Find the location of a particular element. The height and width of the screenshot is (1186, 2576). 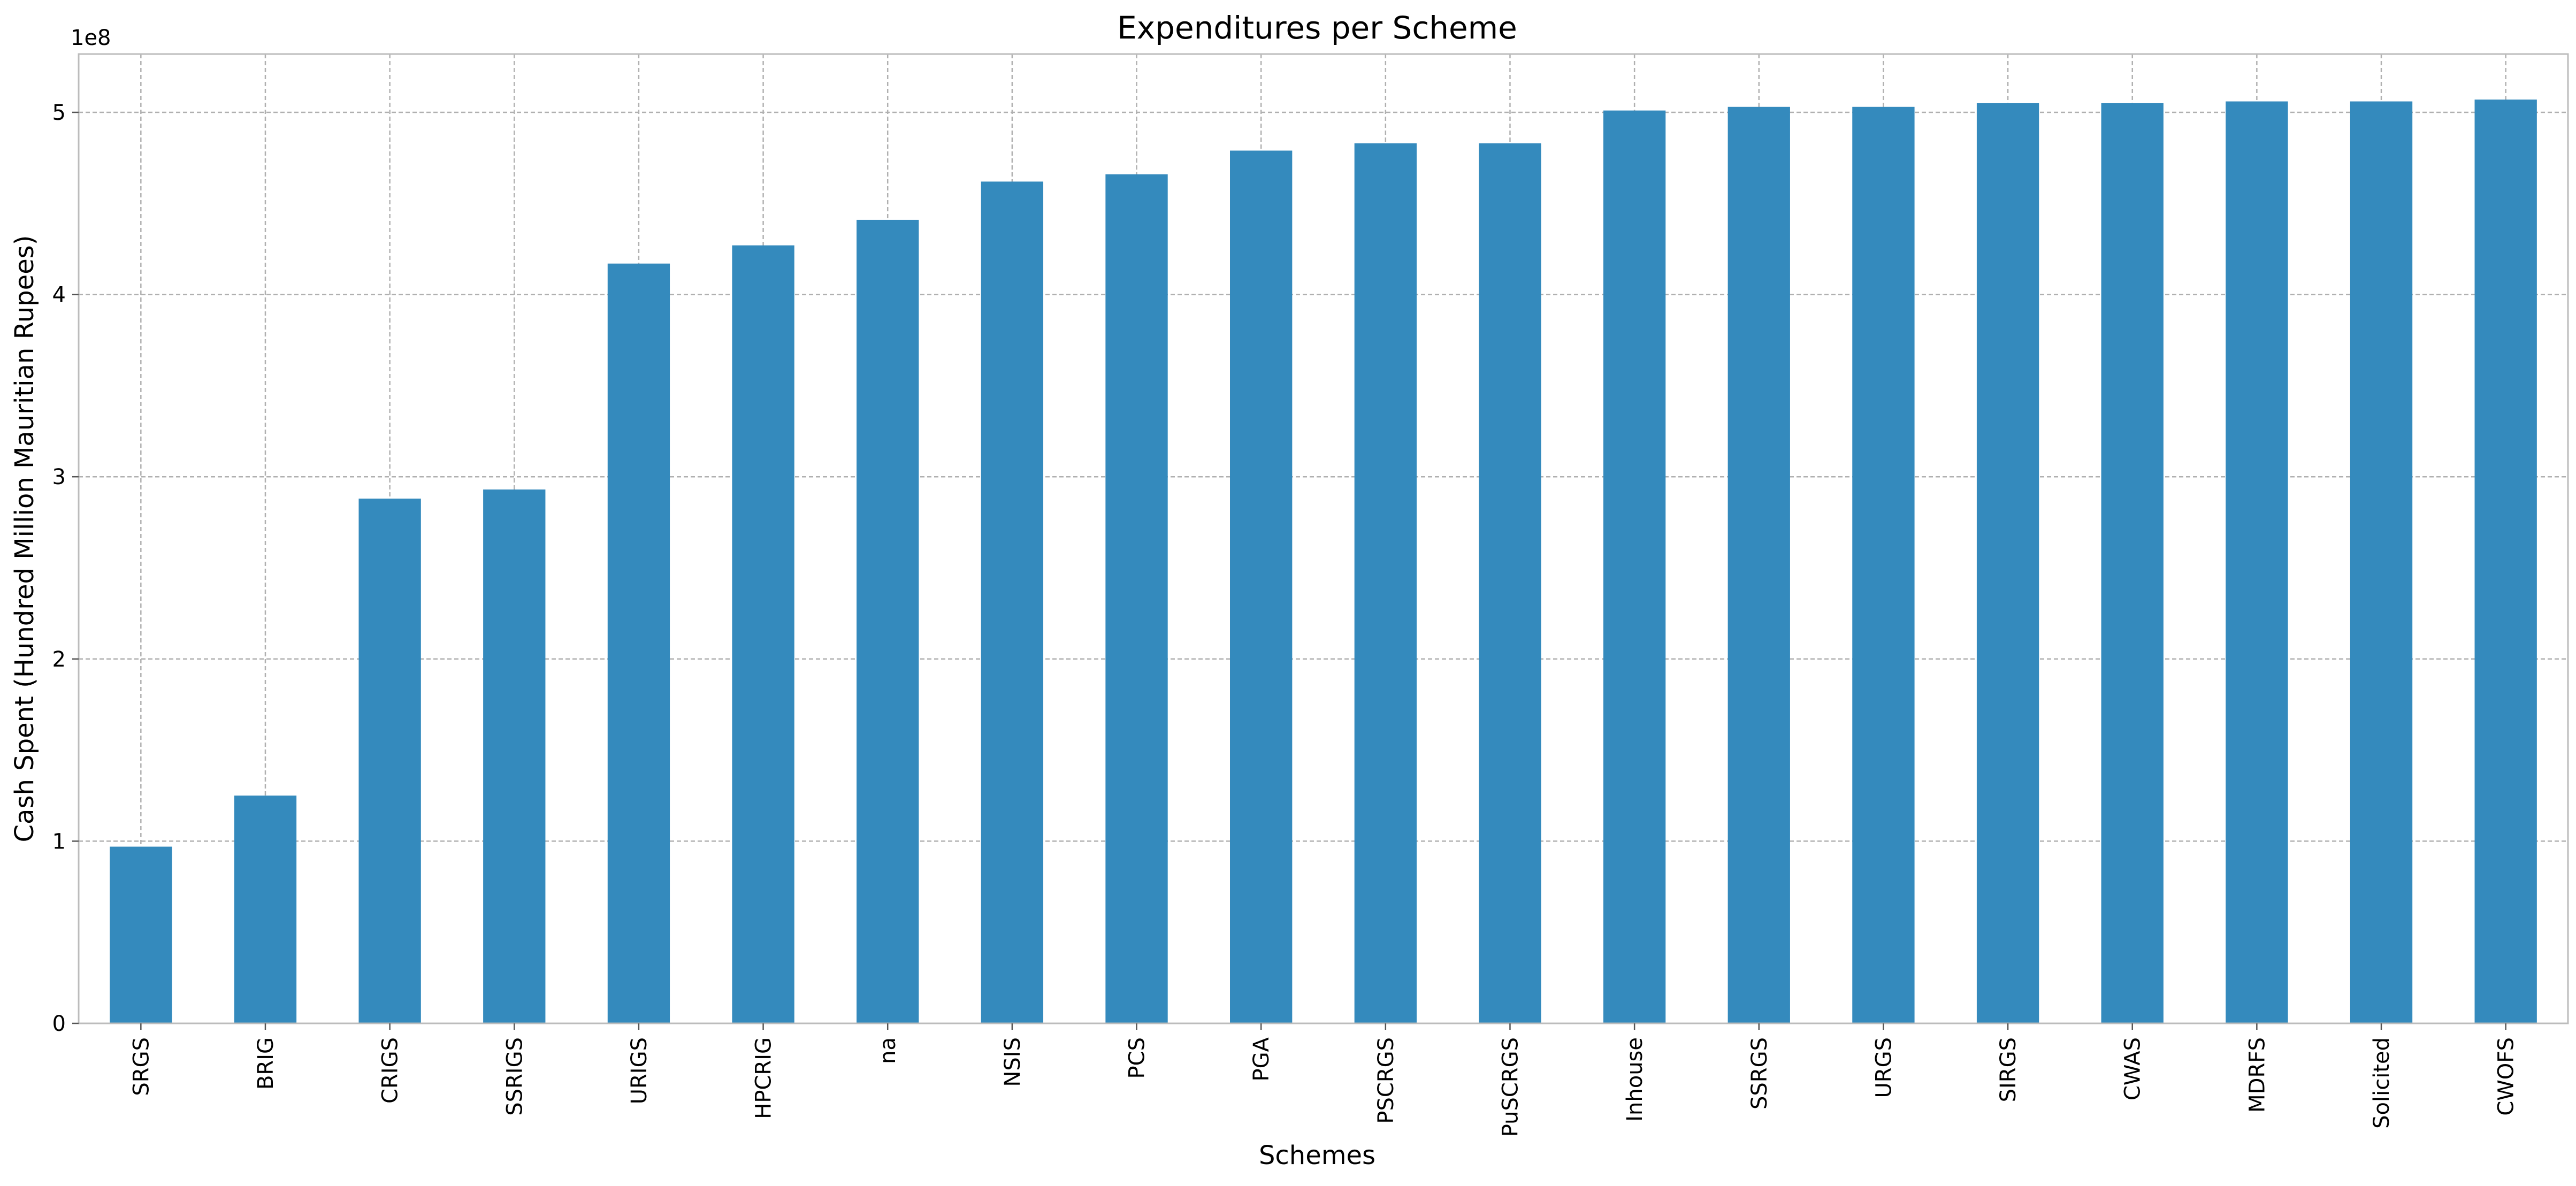

x-tick-label: NSIS is located at coordinates (1012, 1062).